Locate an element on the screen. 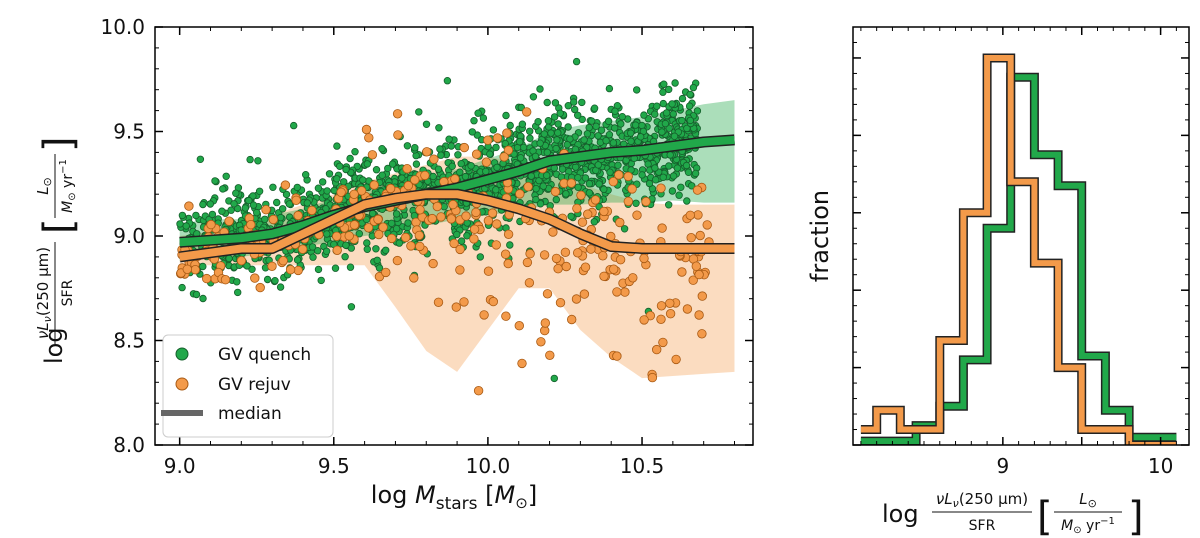  legend-box is located at coordinates (248, 386).